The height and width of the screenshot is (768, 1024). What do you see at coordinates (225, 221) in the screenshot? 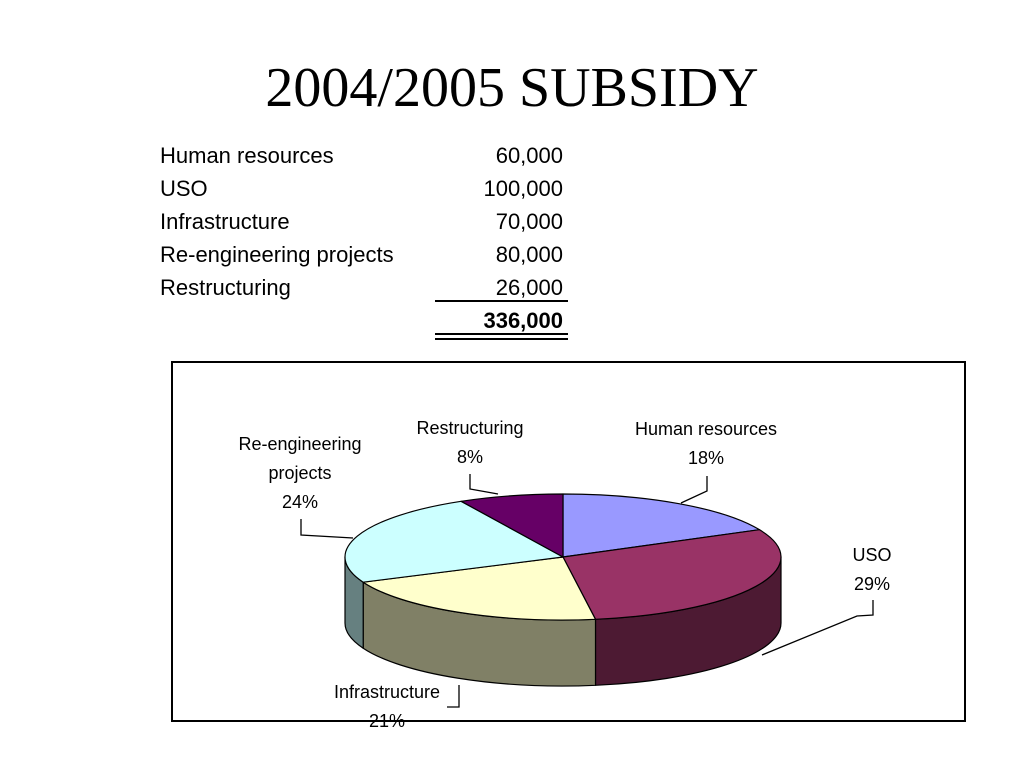
I see `row-label: Infrastructure` at bounding box center [225, 221].